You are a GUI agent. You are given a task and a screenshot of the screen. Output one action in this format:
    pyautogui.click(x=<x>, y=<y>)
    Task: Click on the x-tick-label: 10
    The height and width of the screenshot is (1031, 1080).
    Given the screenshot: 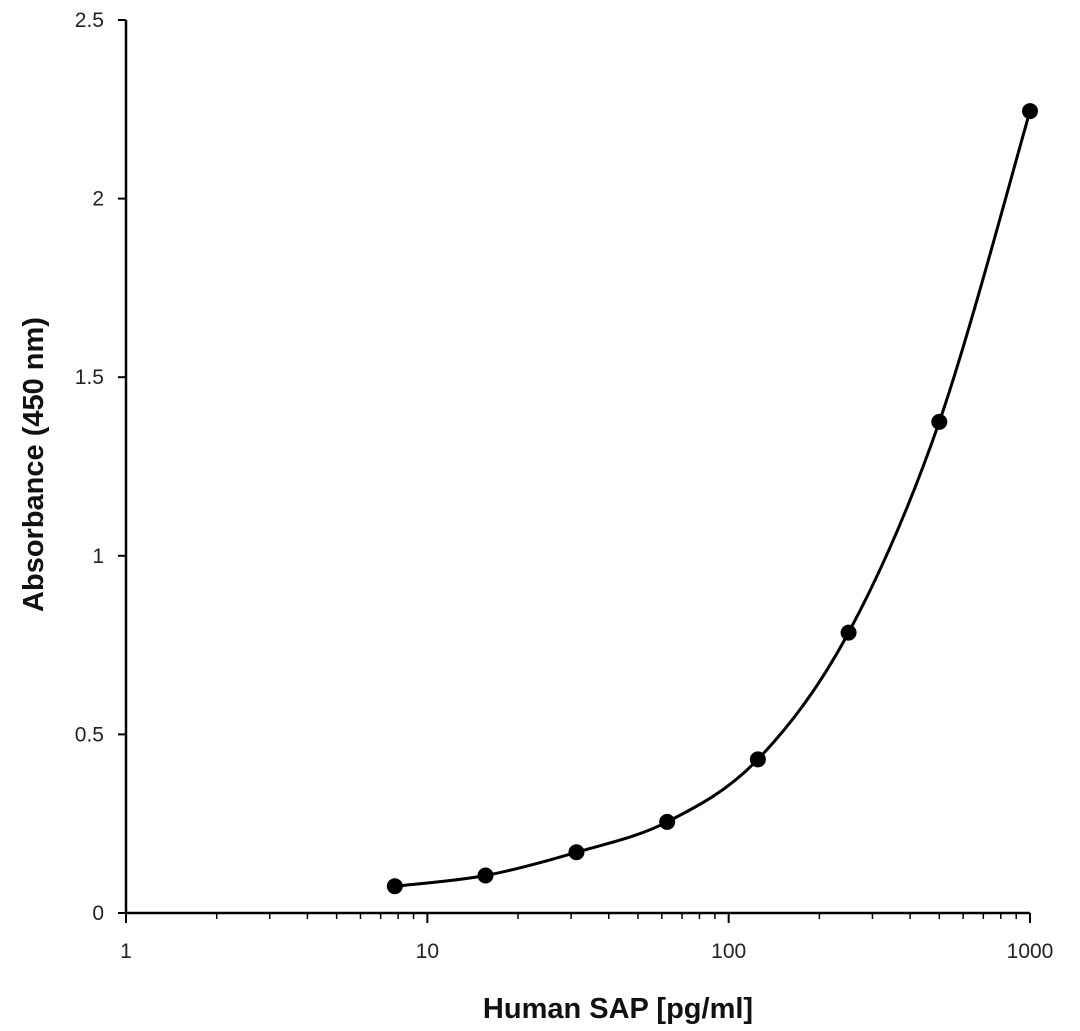 What is the action you would take?
    pyautogui.click(x=427, y=951)
    